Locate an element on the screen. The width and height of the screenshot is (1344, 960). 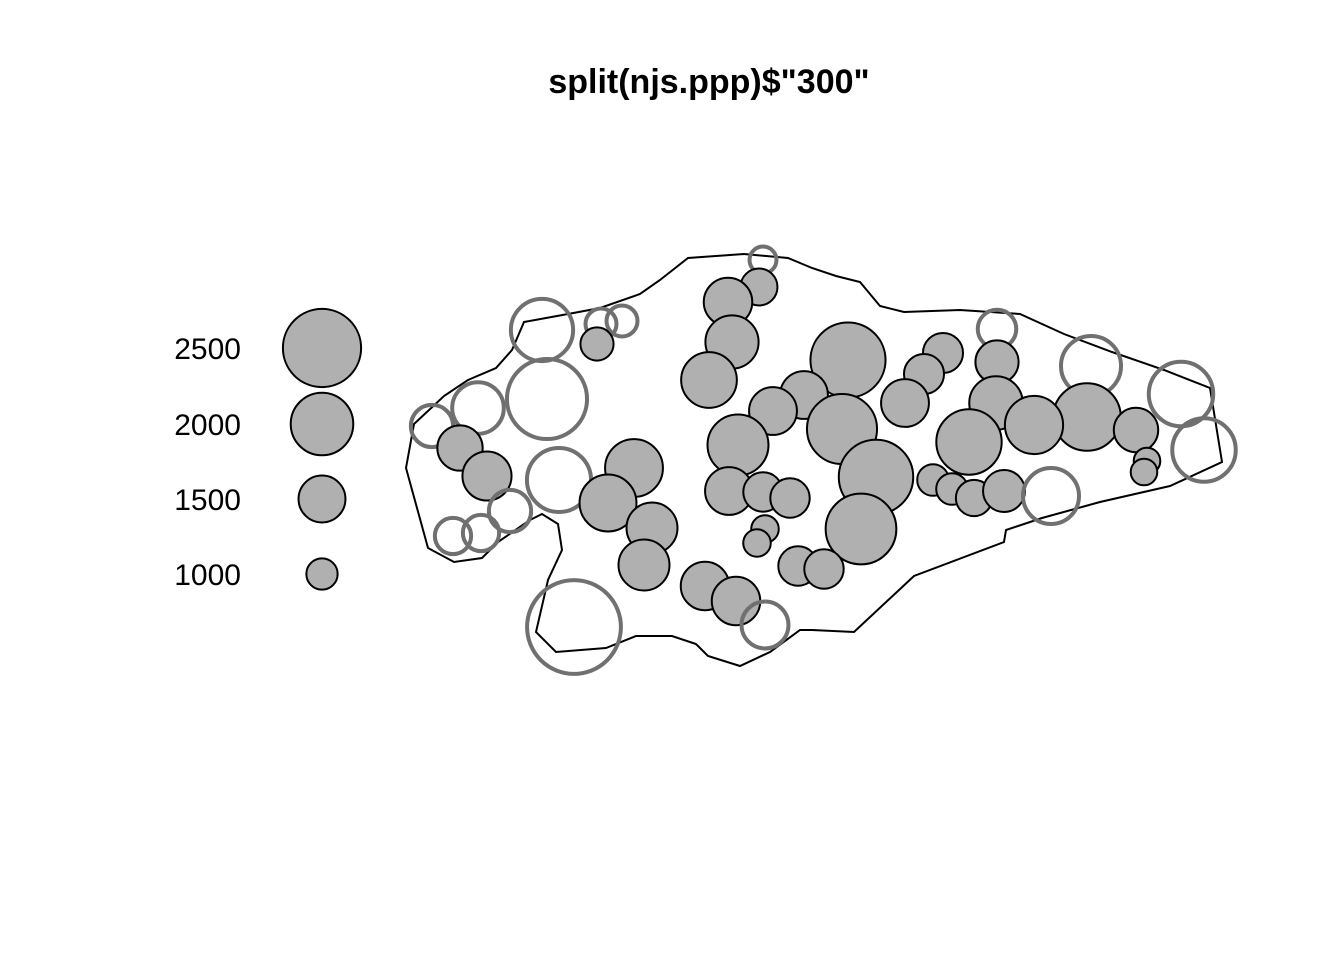
legend: 2500 2000 1500 1000 is located at coordinates (268, 449).